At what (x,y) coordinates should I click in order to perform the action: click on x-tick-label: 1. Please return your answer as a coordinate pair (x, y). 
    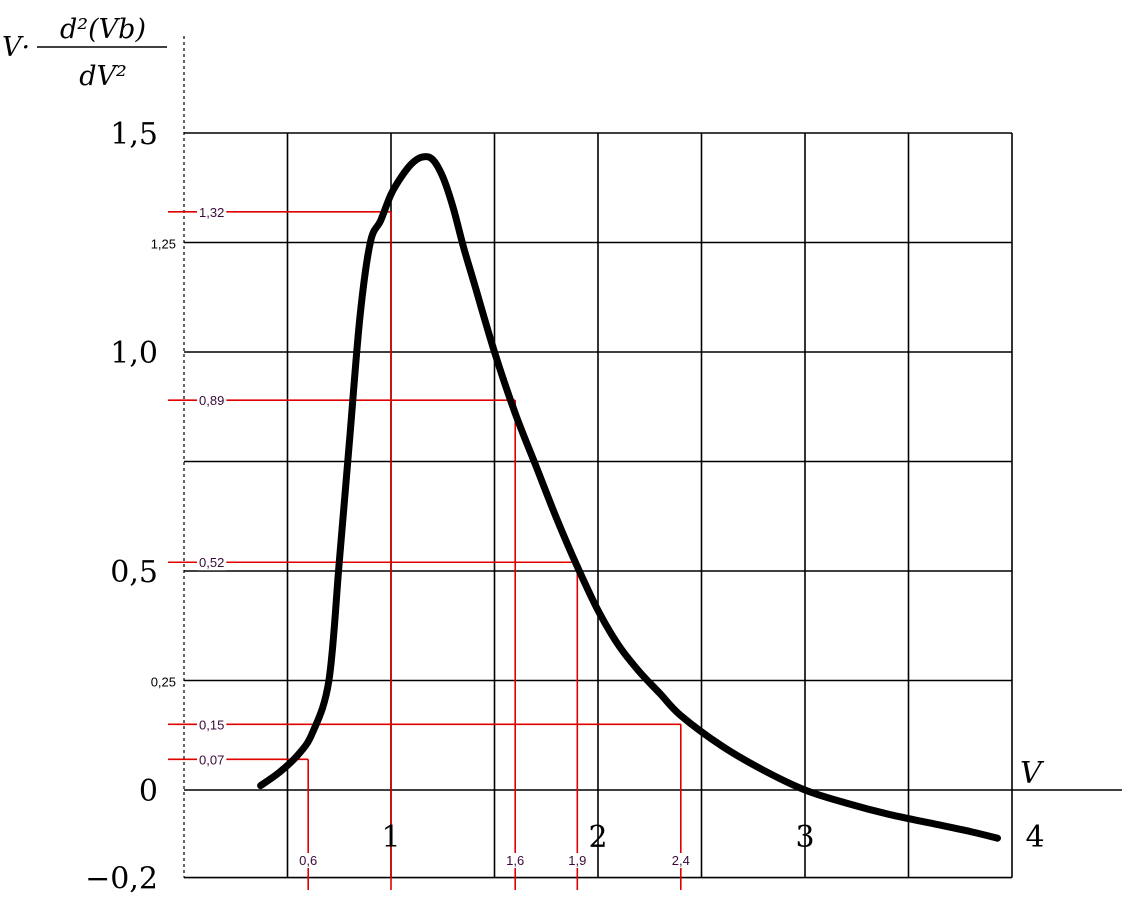
    Looking at the image, I should click on (390, 837).